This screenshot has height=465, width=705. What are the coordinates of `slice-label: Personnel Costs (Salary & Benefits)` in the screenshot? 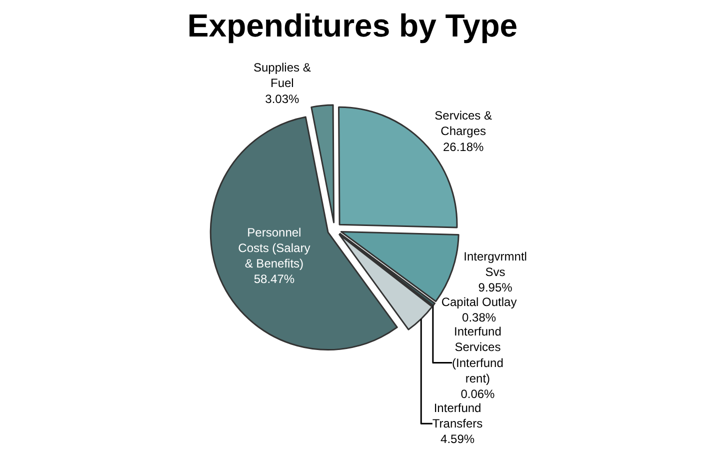 It's located at (274, 248).